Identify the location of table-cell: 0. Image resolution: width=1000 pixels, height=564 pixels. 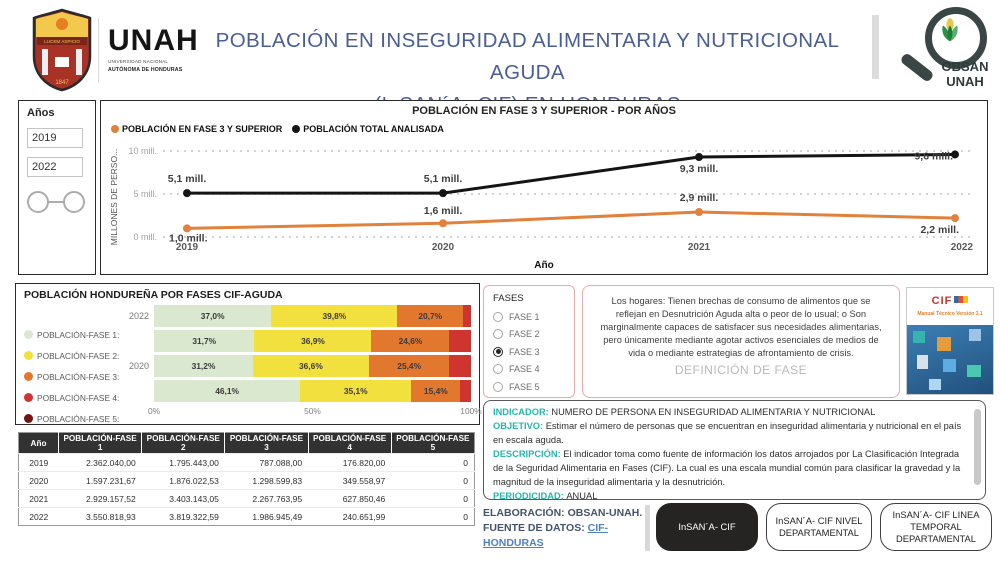
(433, 480).